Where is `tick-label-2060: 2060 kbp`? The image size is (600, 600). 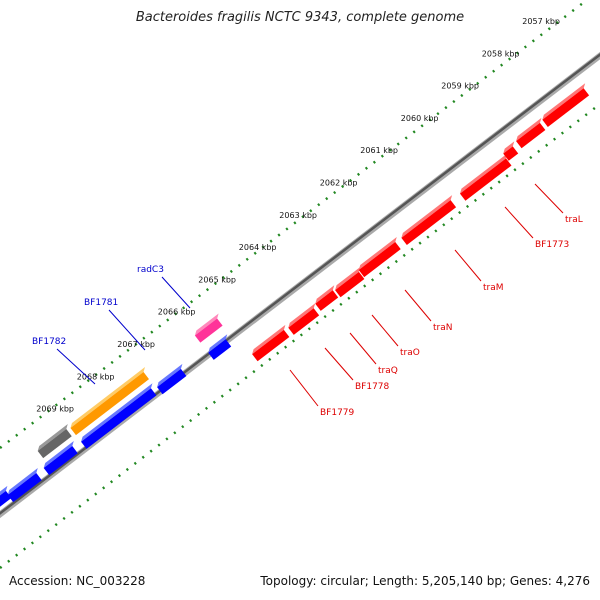
tick-label-2060: 2060 kbp is located at coordinates (420, 118).